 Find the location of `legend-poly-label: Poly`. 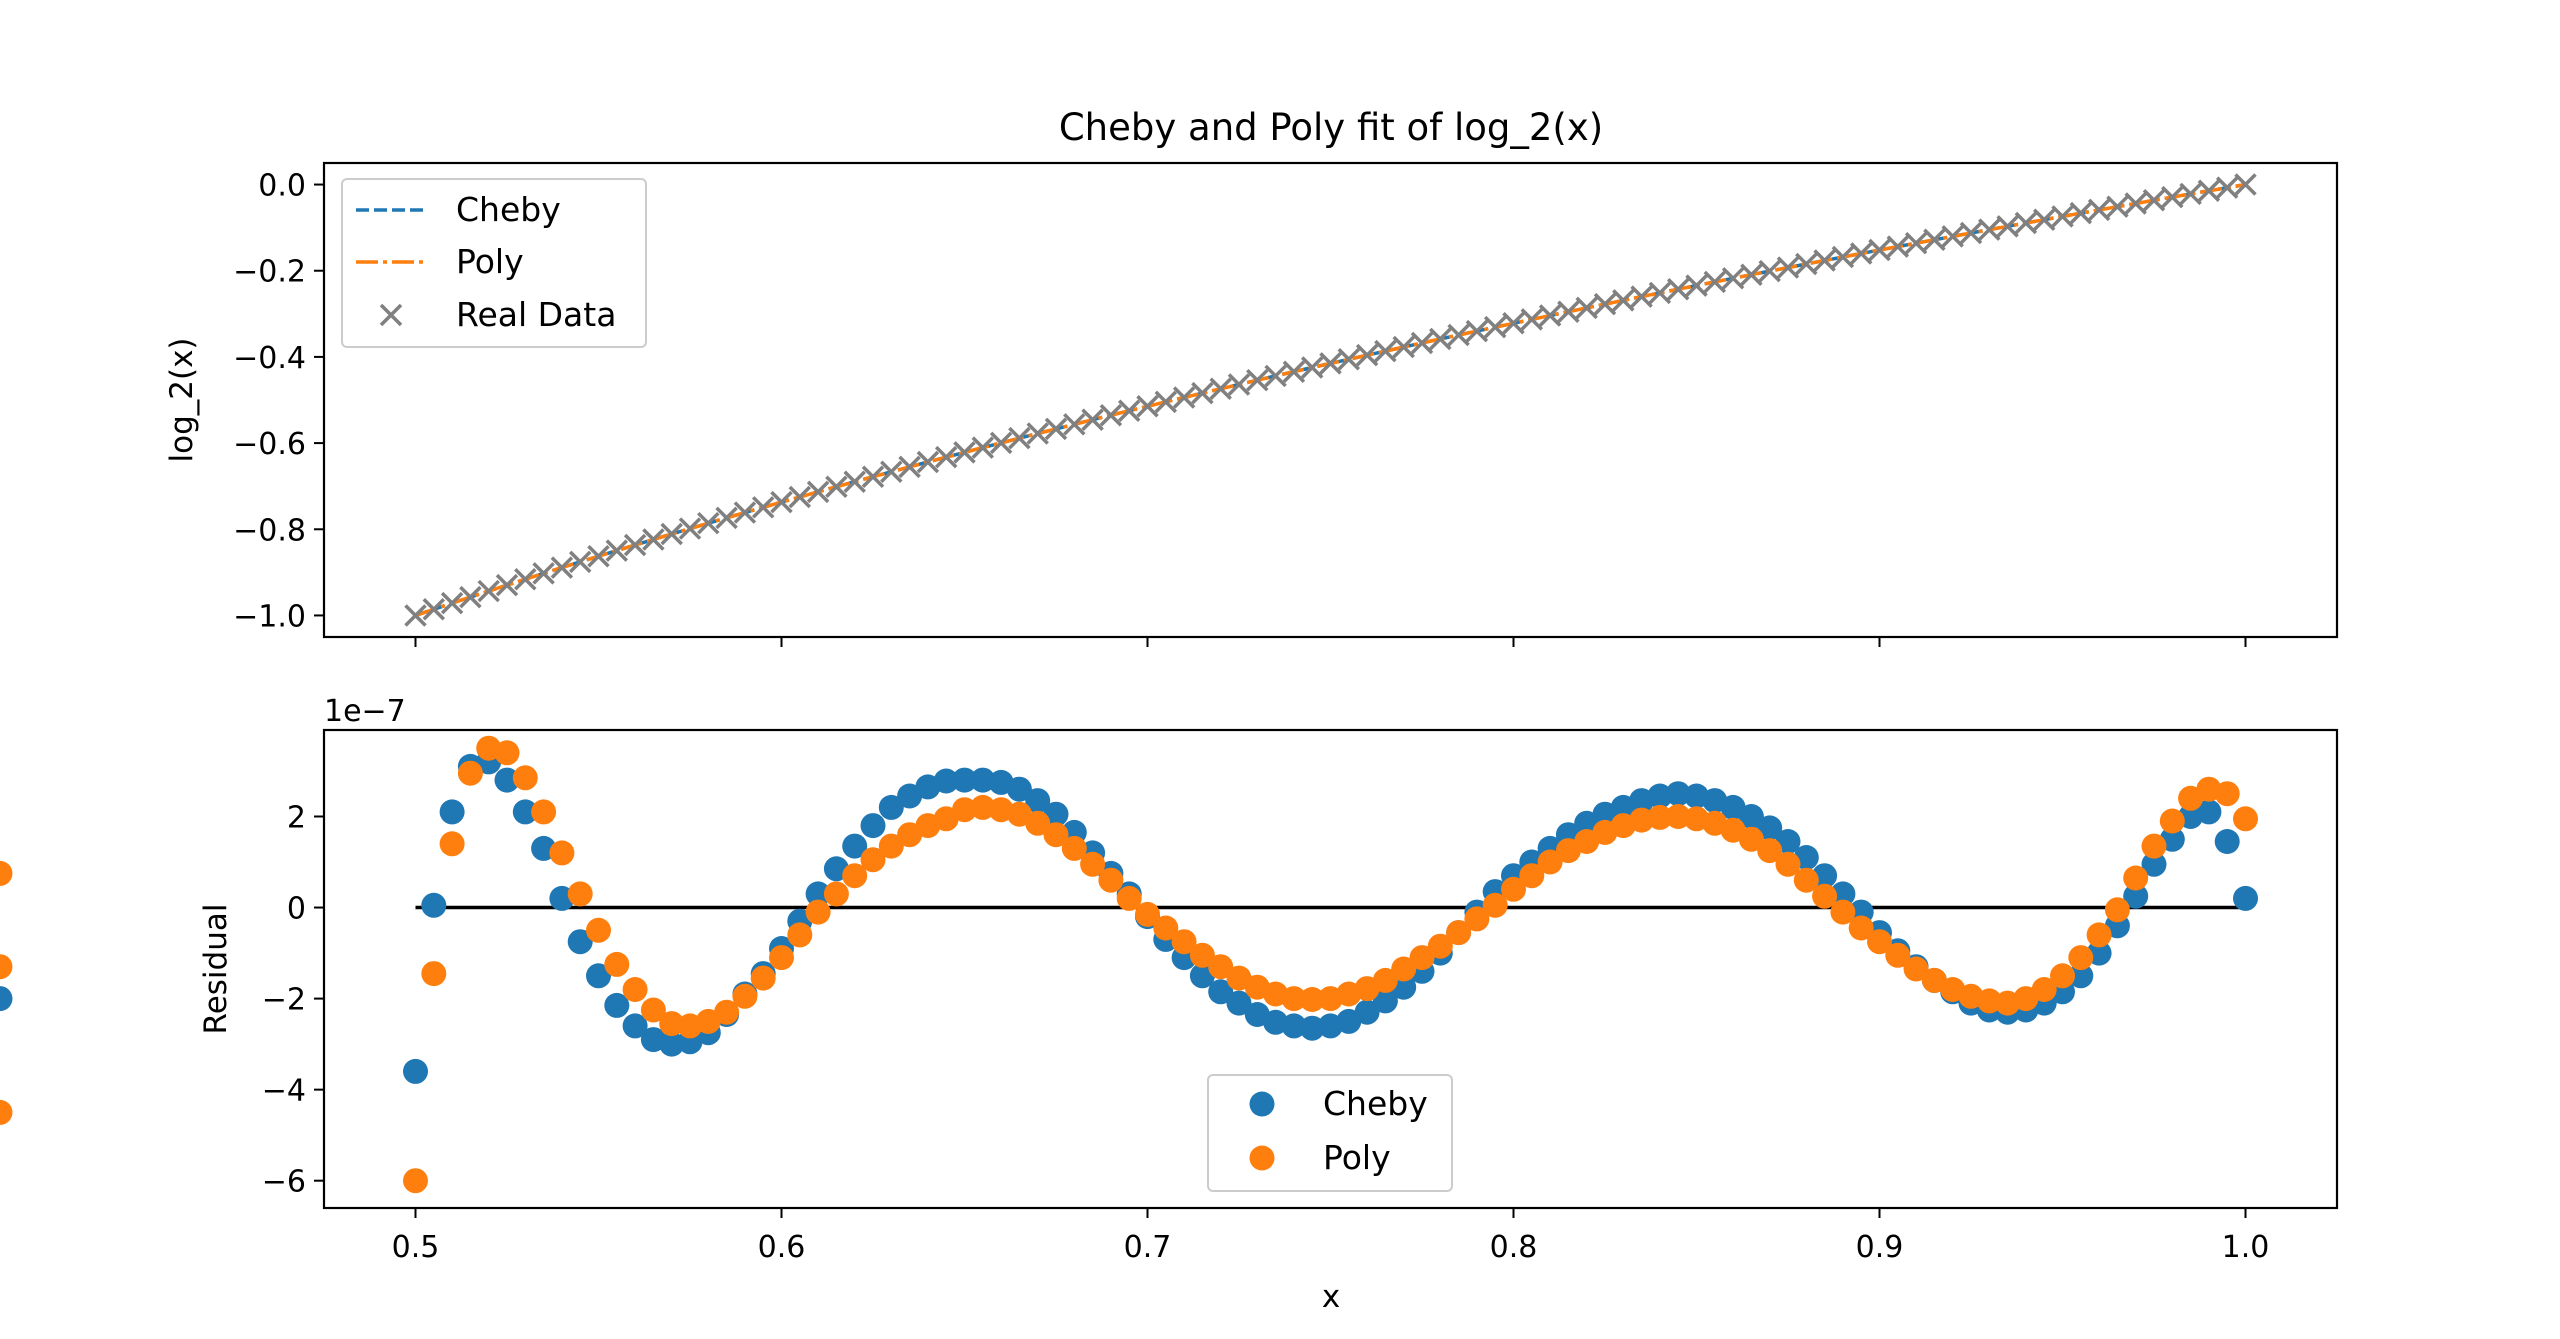

legend-poly-label: Poly is located at coordinates (490, 261).